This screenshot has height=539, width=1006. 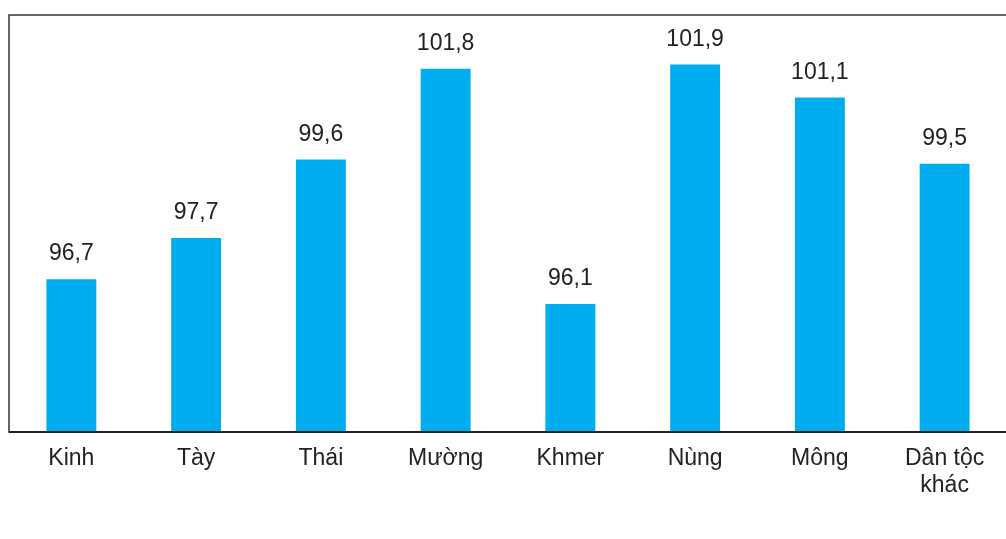 I want to click on x-tick-label: Khmer, so click(x=570, y=456).